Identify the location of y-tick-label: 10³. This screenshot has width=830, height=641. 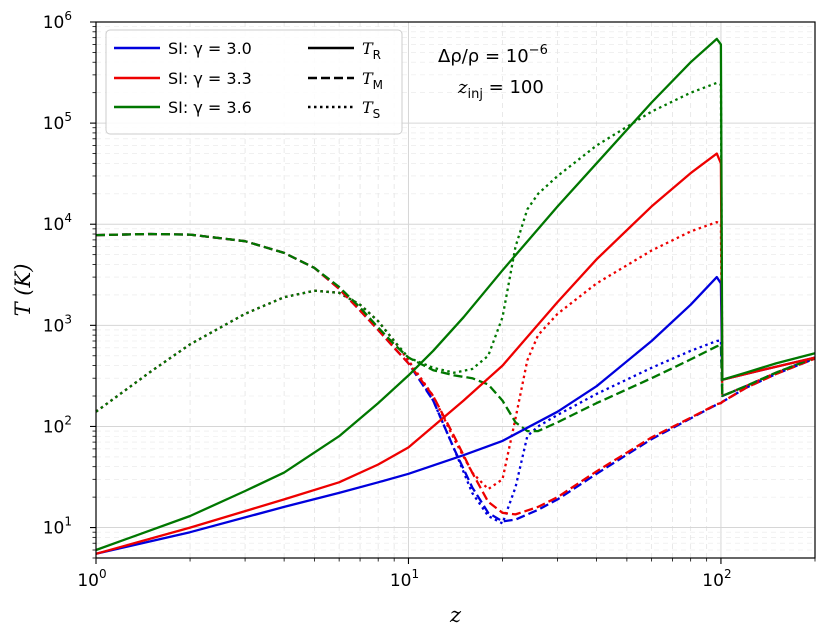
(57, 324).